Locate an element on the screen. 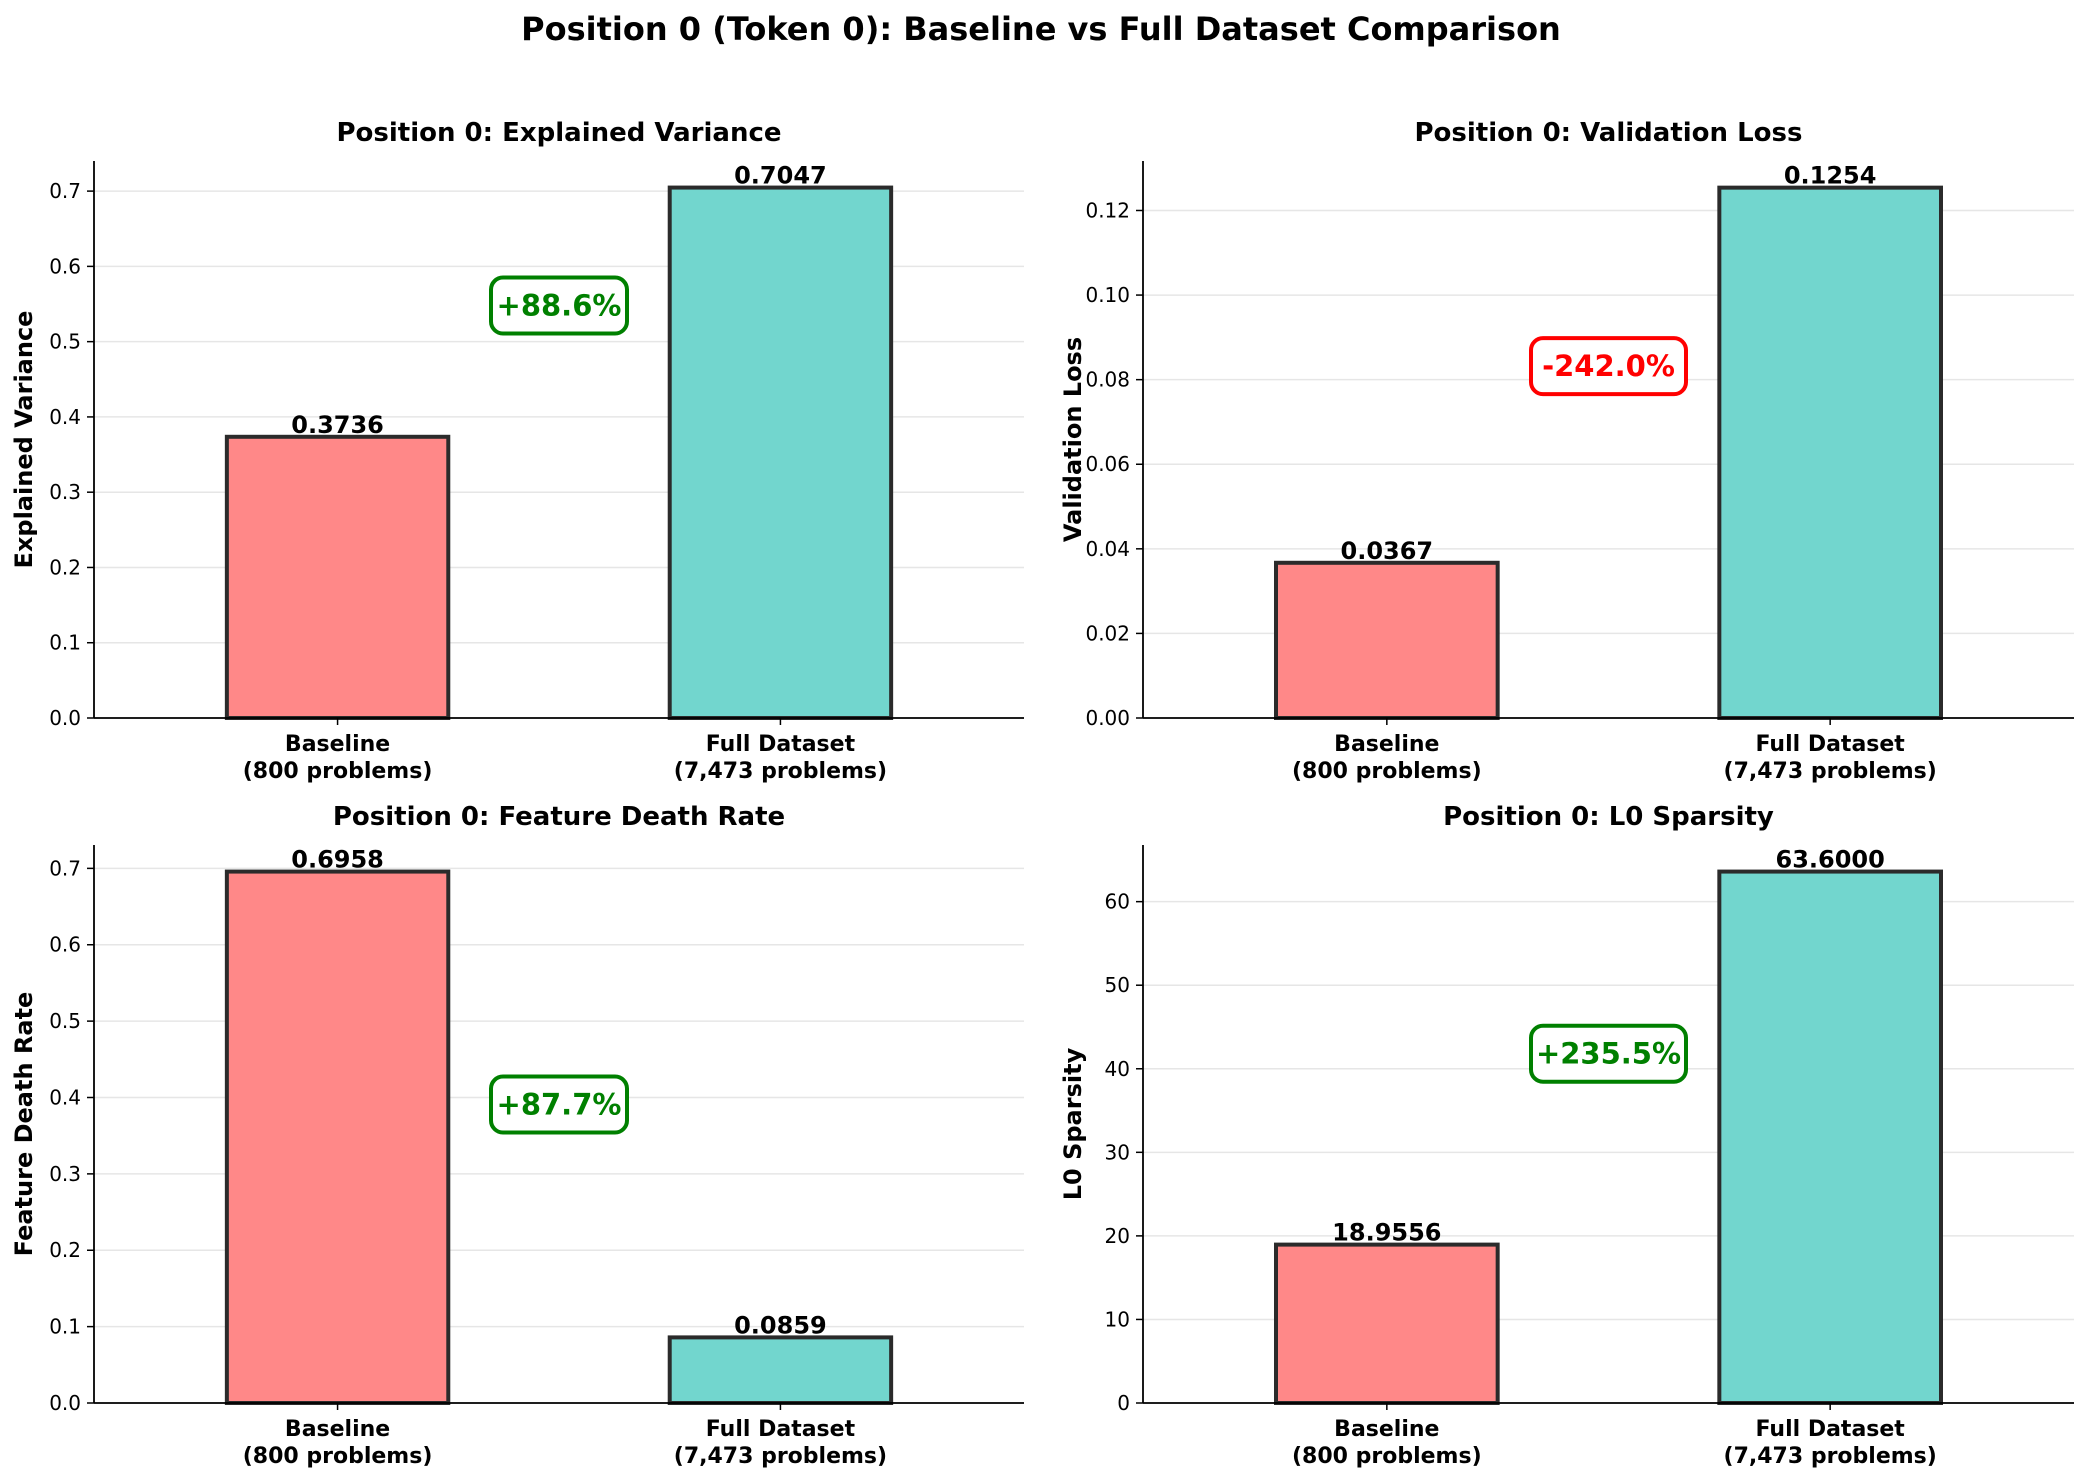  data-label: 18.9556 is located at coordinates (1386, 1233).